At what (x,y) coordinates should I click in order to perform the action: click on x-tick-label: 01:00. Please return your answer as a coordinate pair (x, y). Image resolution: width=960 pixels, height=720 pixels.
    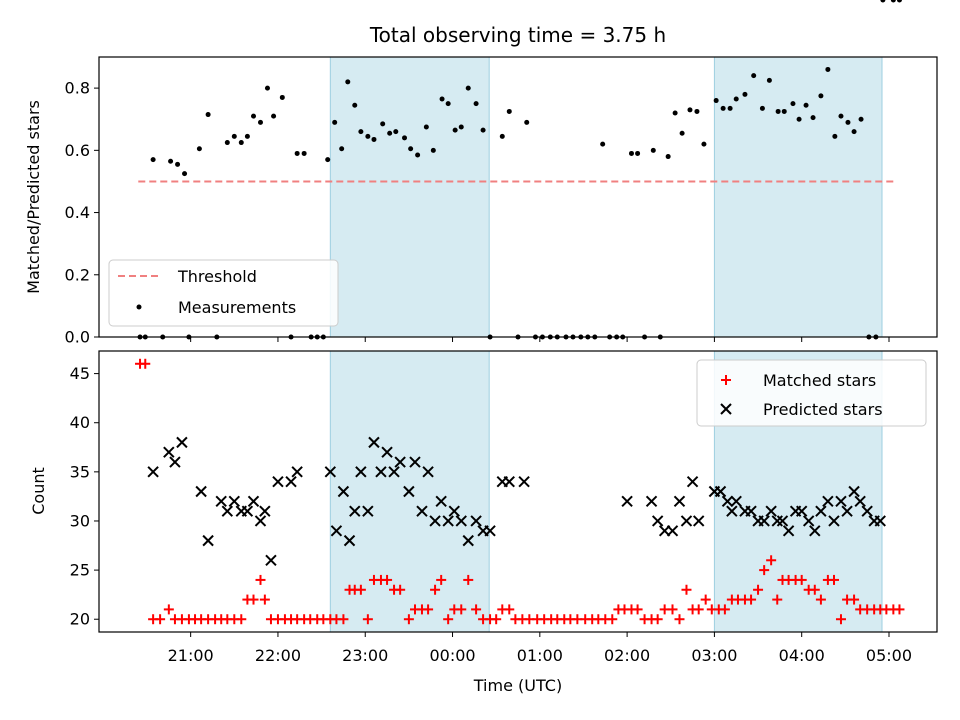
    Looking at the image, I should click on (540, 655).